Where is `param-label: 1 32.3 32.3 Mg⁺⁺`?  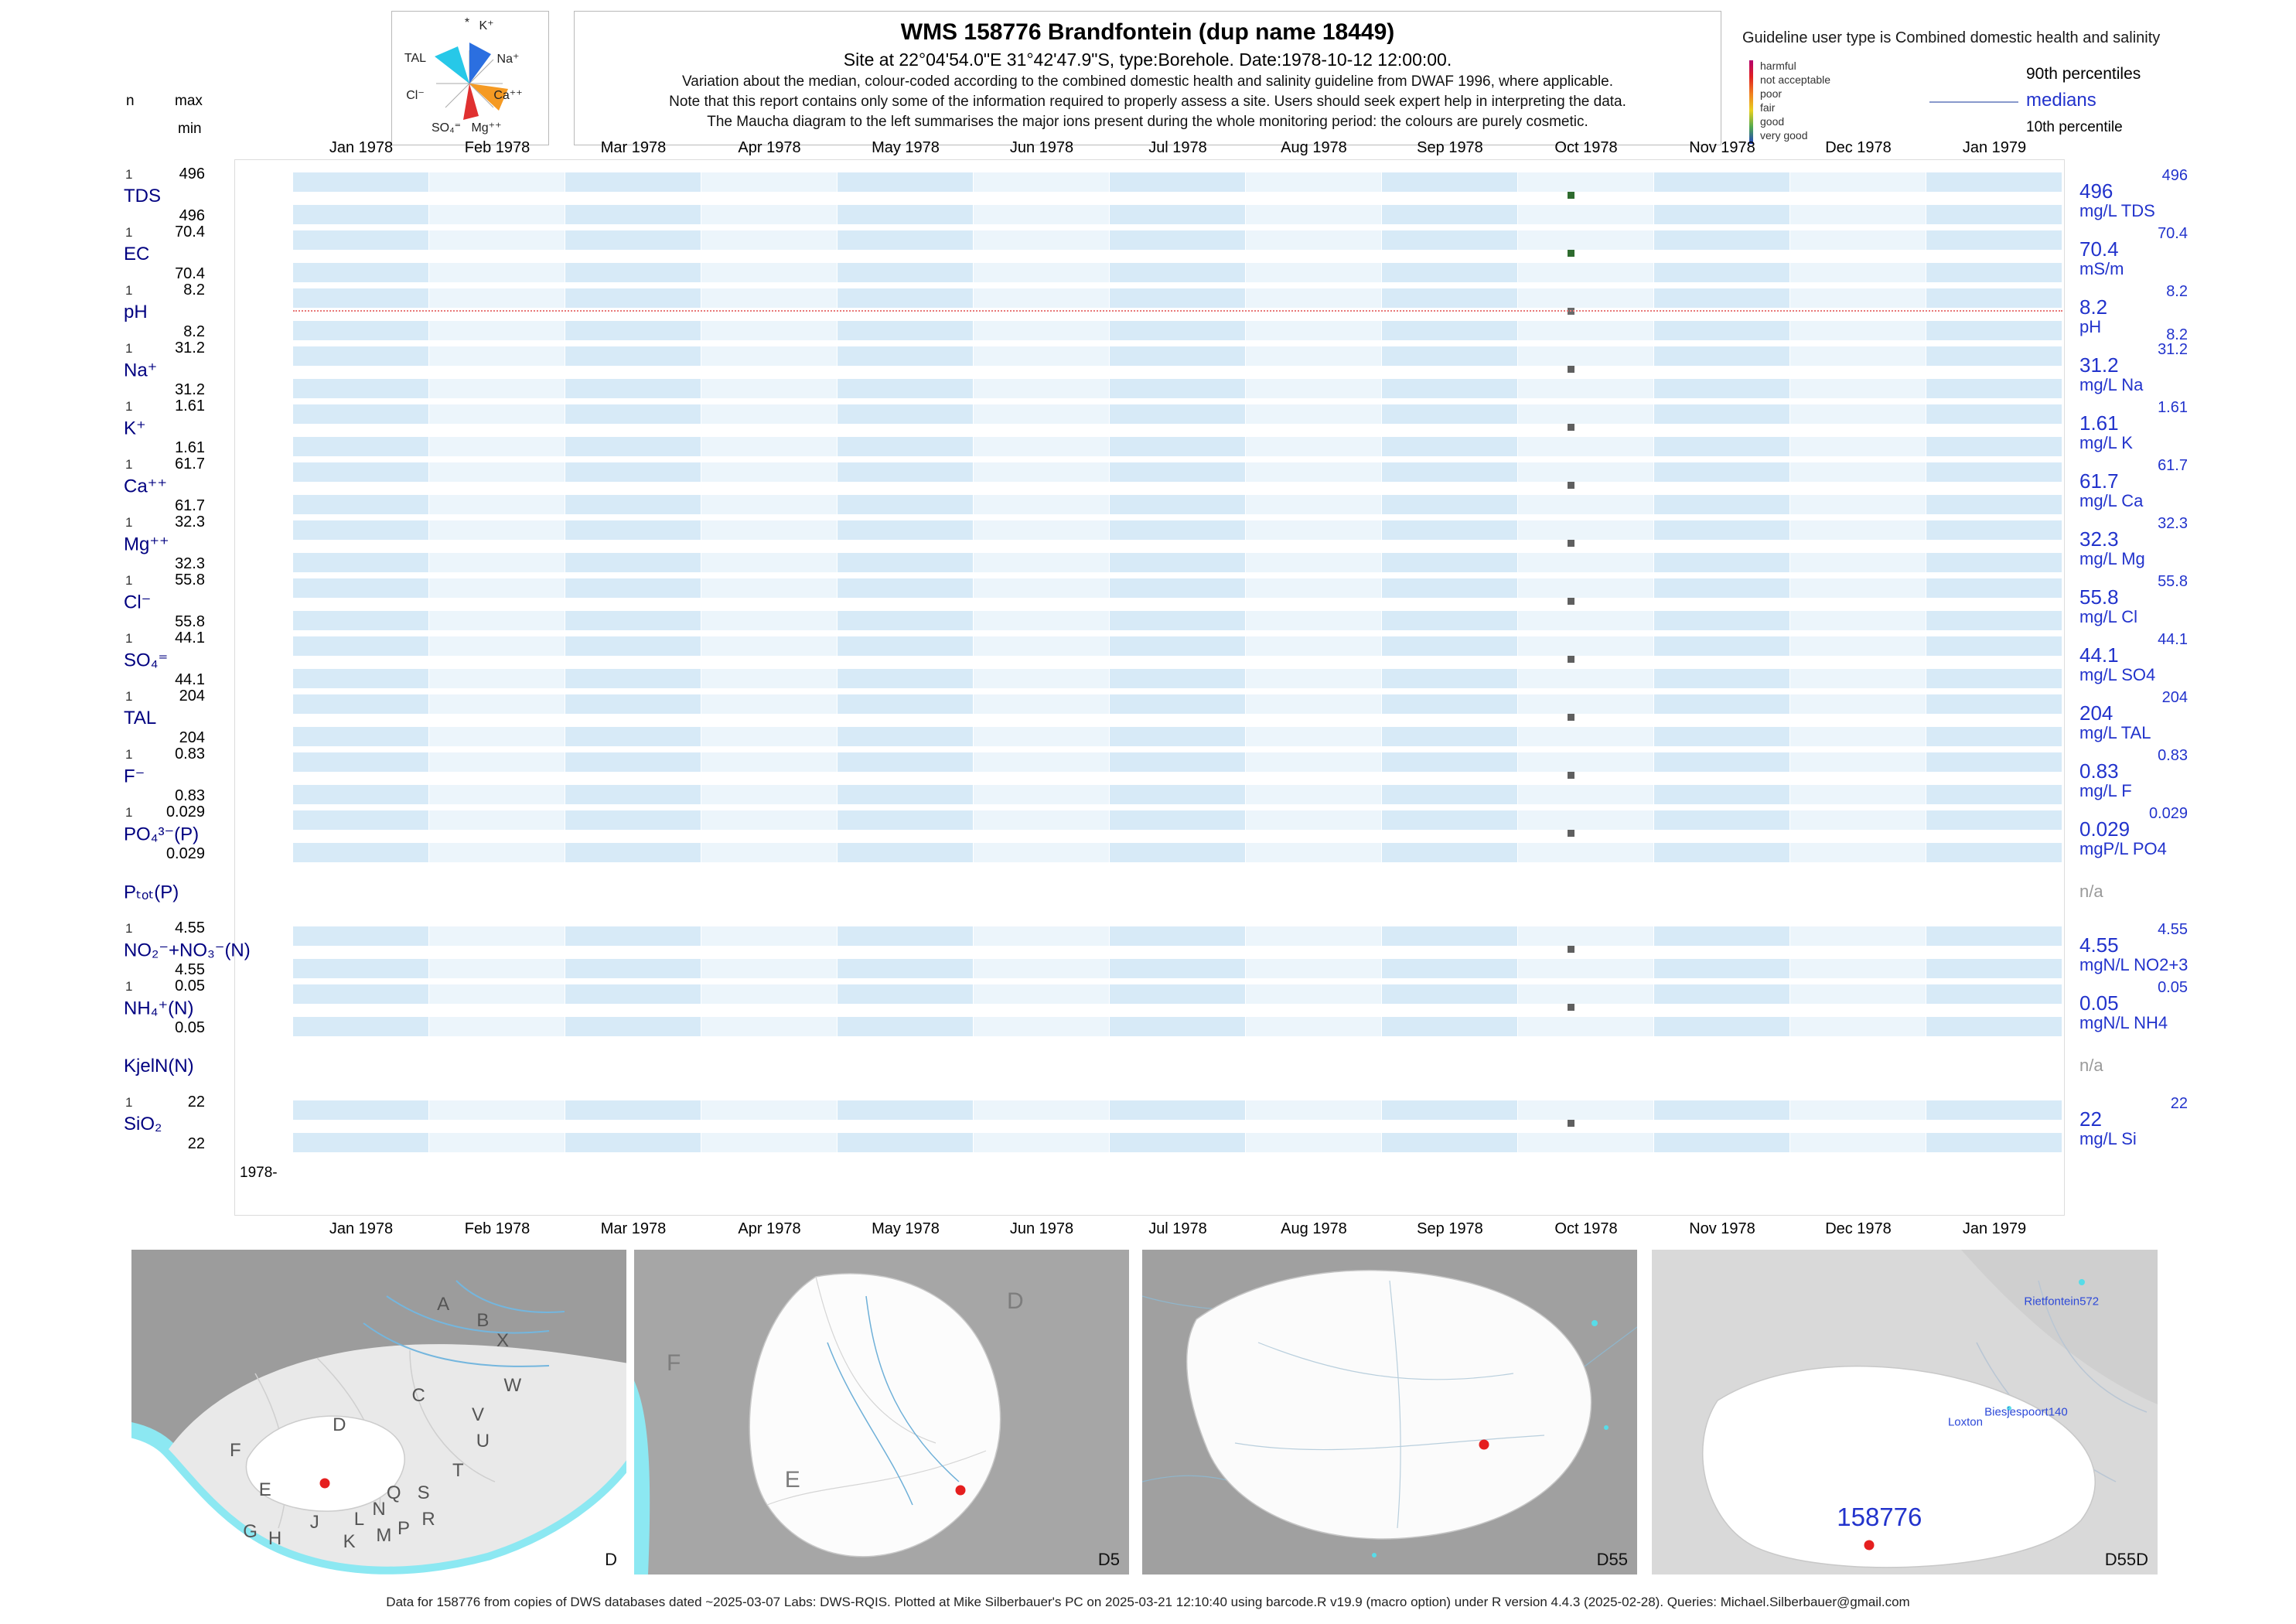 param-label: 1 32.3 32.3 Mg⁺⁺ is located at coordinates (203, 543).